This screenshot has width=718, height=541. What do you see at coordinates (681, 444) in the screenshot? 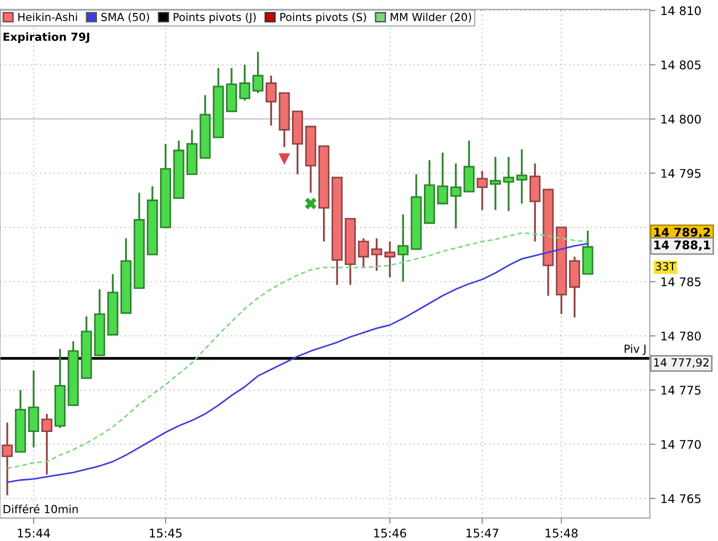
I see `y-tick-label: 14 770` at bounding box center [681, 444].